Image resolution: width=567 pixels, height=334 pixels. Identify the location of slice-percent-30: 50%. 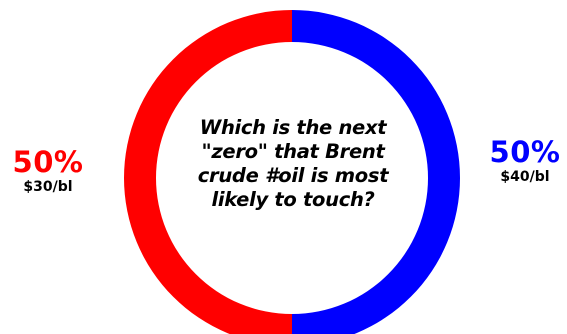
(48, 162).